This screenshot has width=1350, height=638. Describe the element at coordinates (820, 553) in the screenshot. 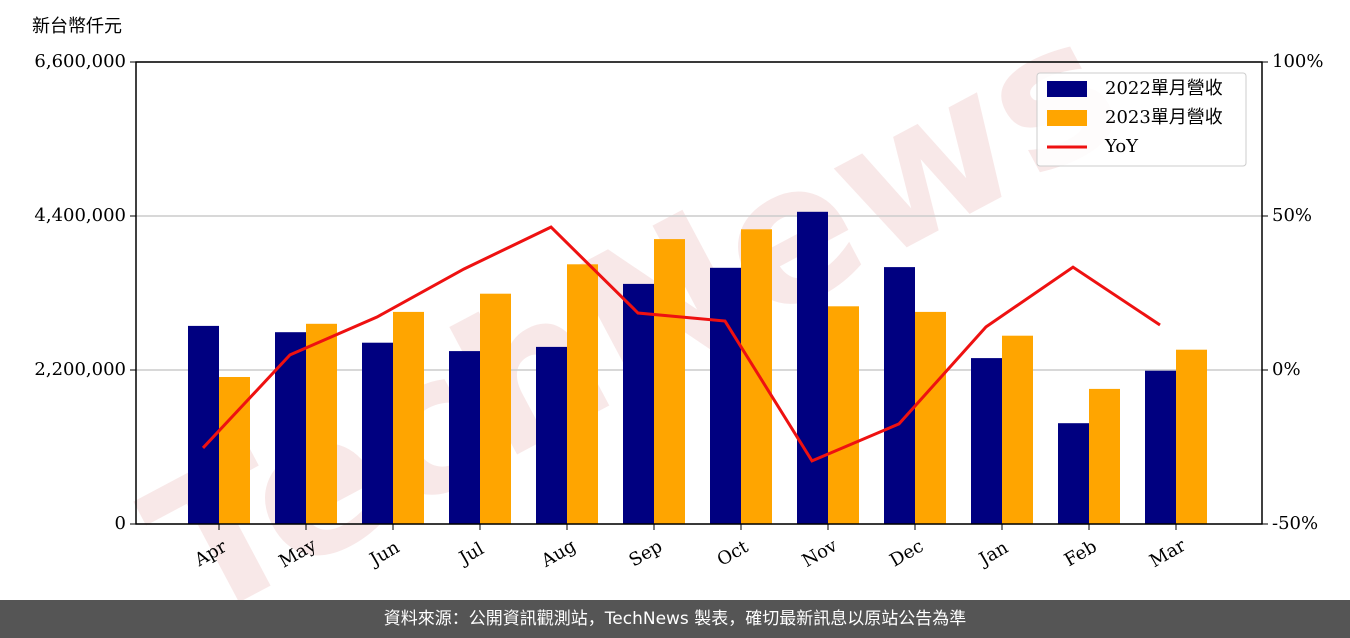

I see `x-tick-label: Nov` at that location.